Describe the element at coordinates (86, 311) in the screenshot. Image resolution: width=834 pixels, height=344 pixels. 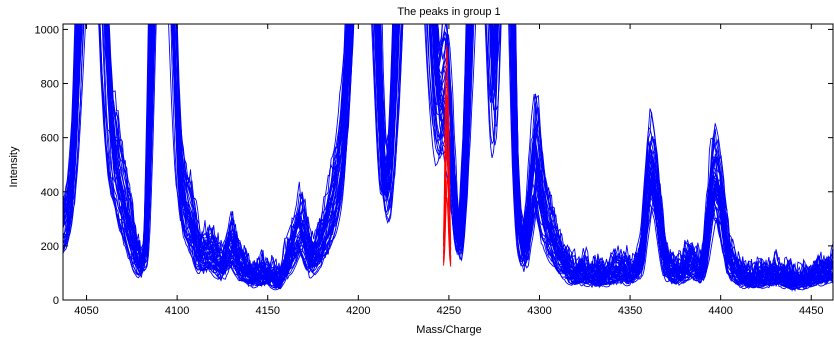
I see `x-tick-label: 4050` at that location.